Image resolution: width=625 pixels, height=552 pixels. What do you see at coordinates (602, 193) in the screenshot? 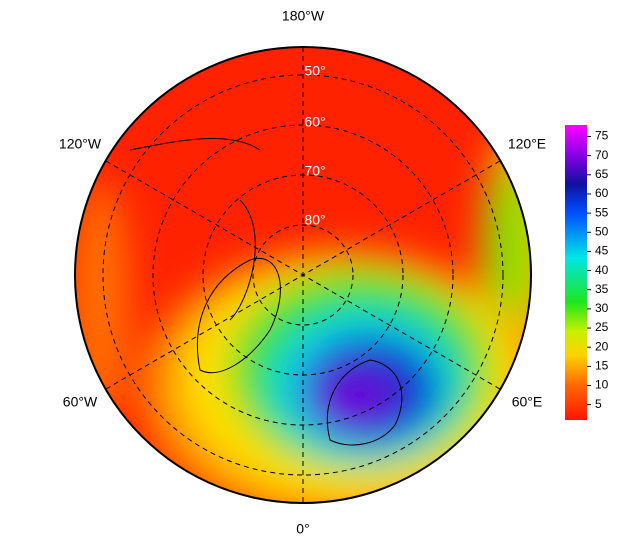
I see `colorbar-tick-label: 60` at bounding box center [602, 193].